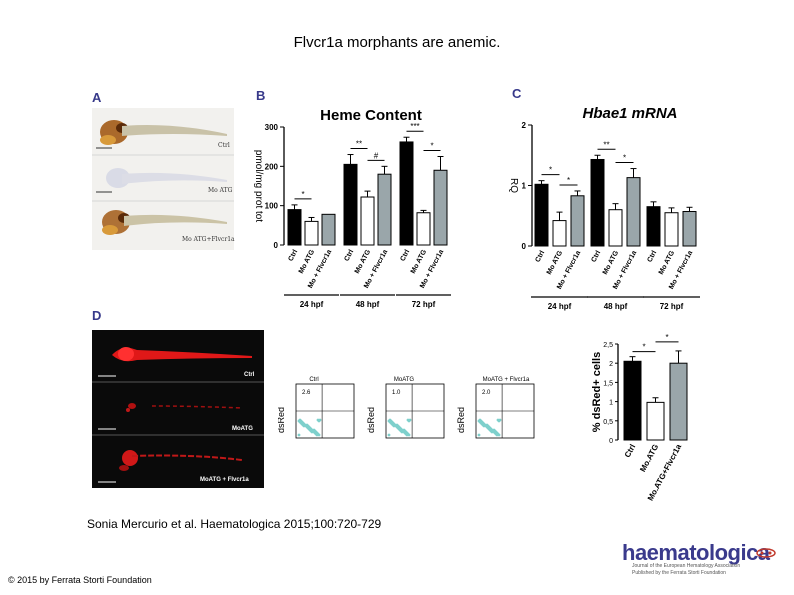 This screenshot has width=794, height=595. What do you see at coordinates (608, 345) in the screenshot?
I see `y-tick-label: 2,5` at bounding box center [608, 345].